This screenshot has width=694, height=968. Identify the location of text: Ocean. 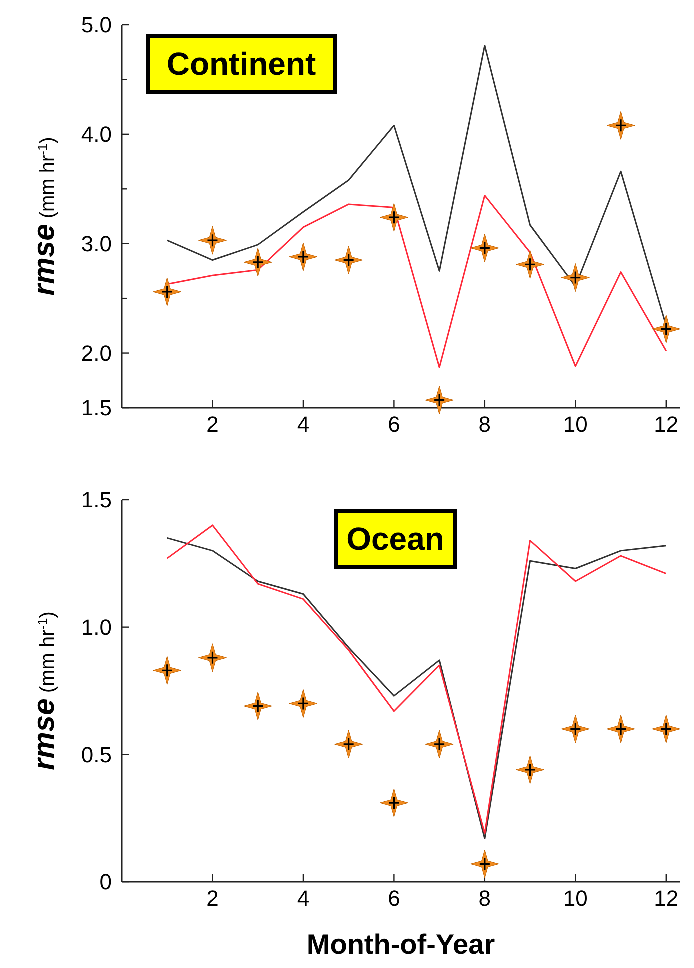
(395, 539).